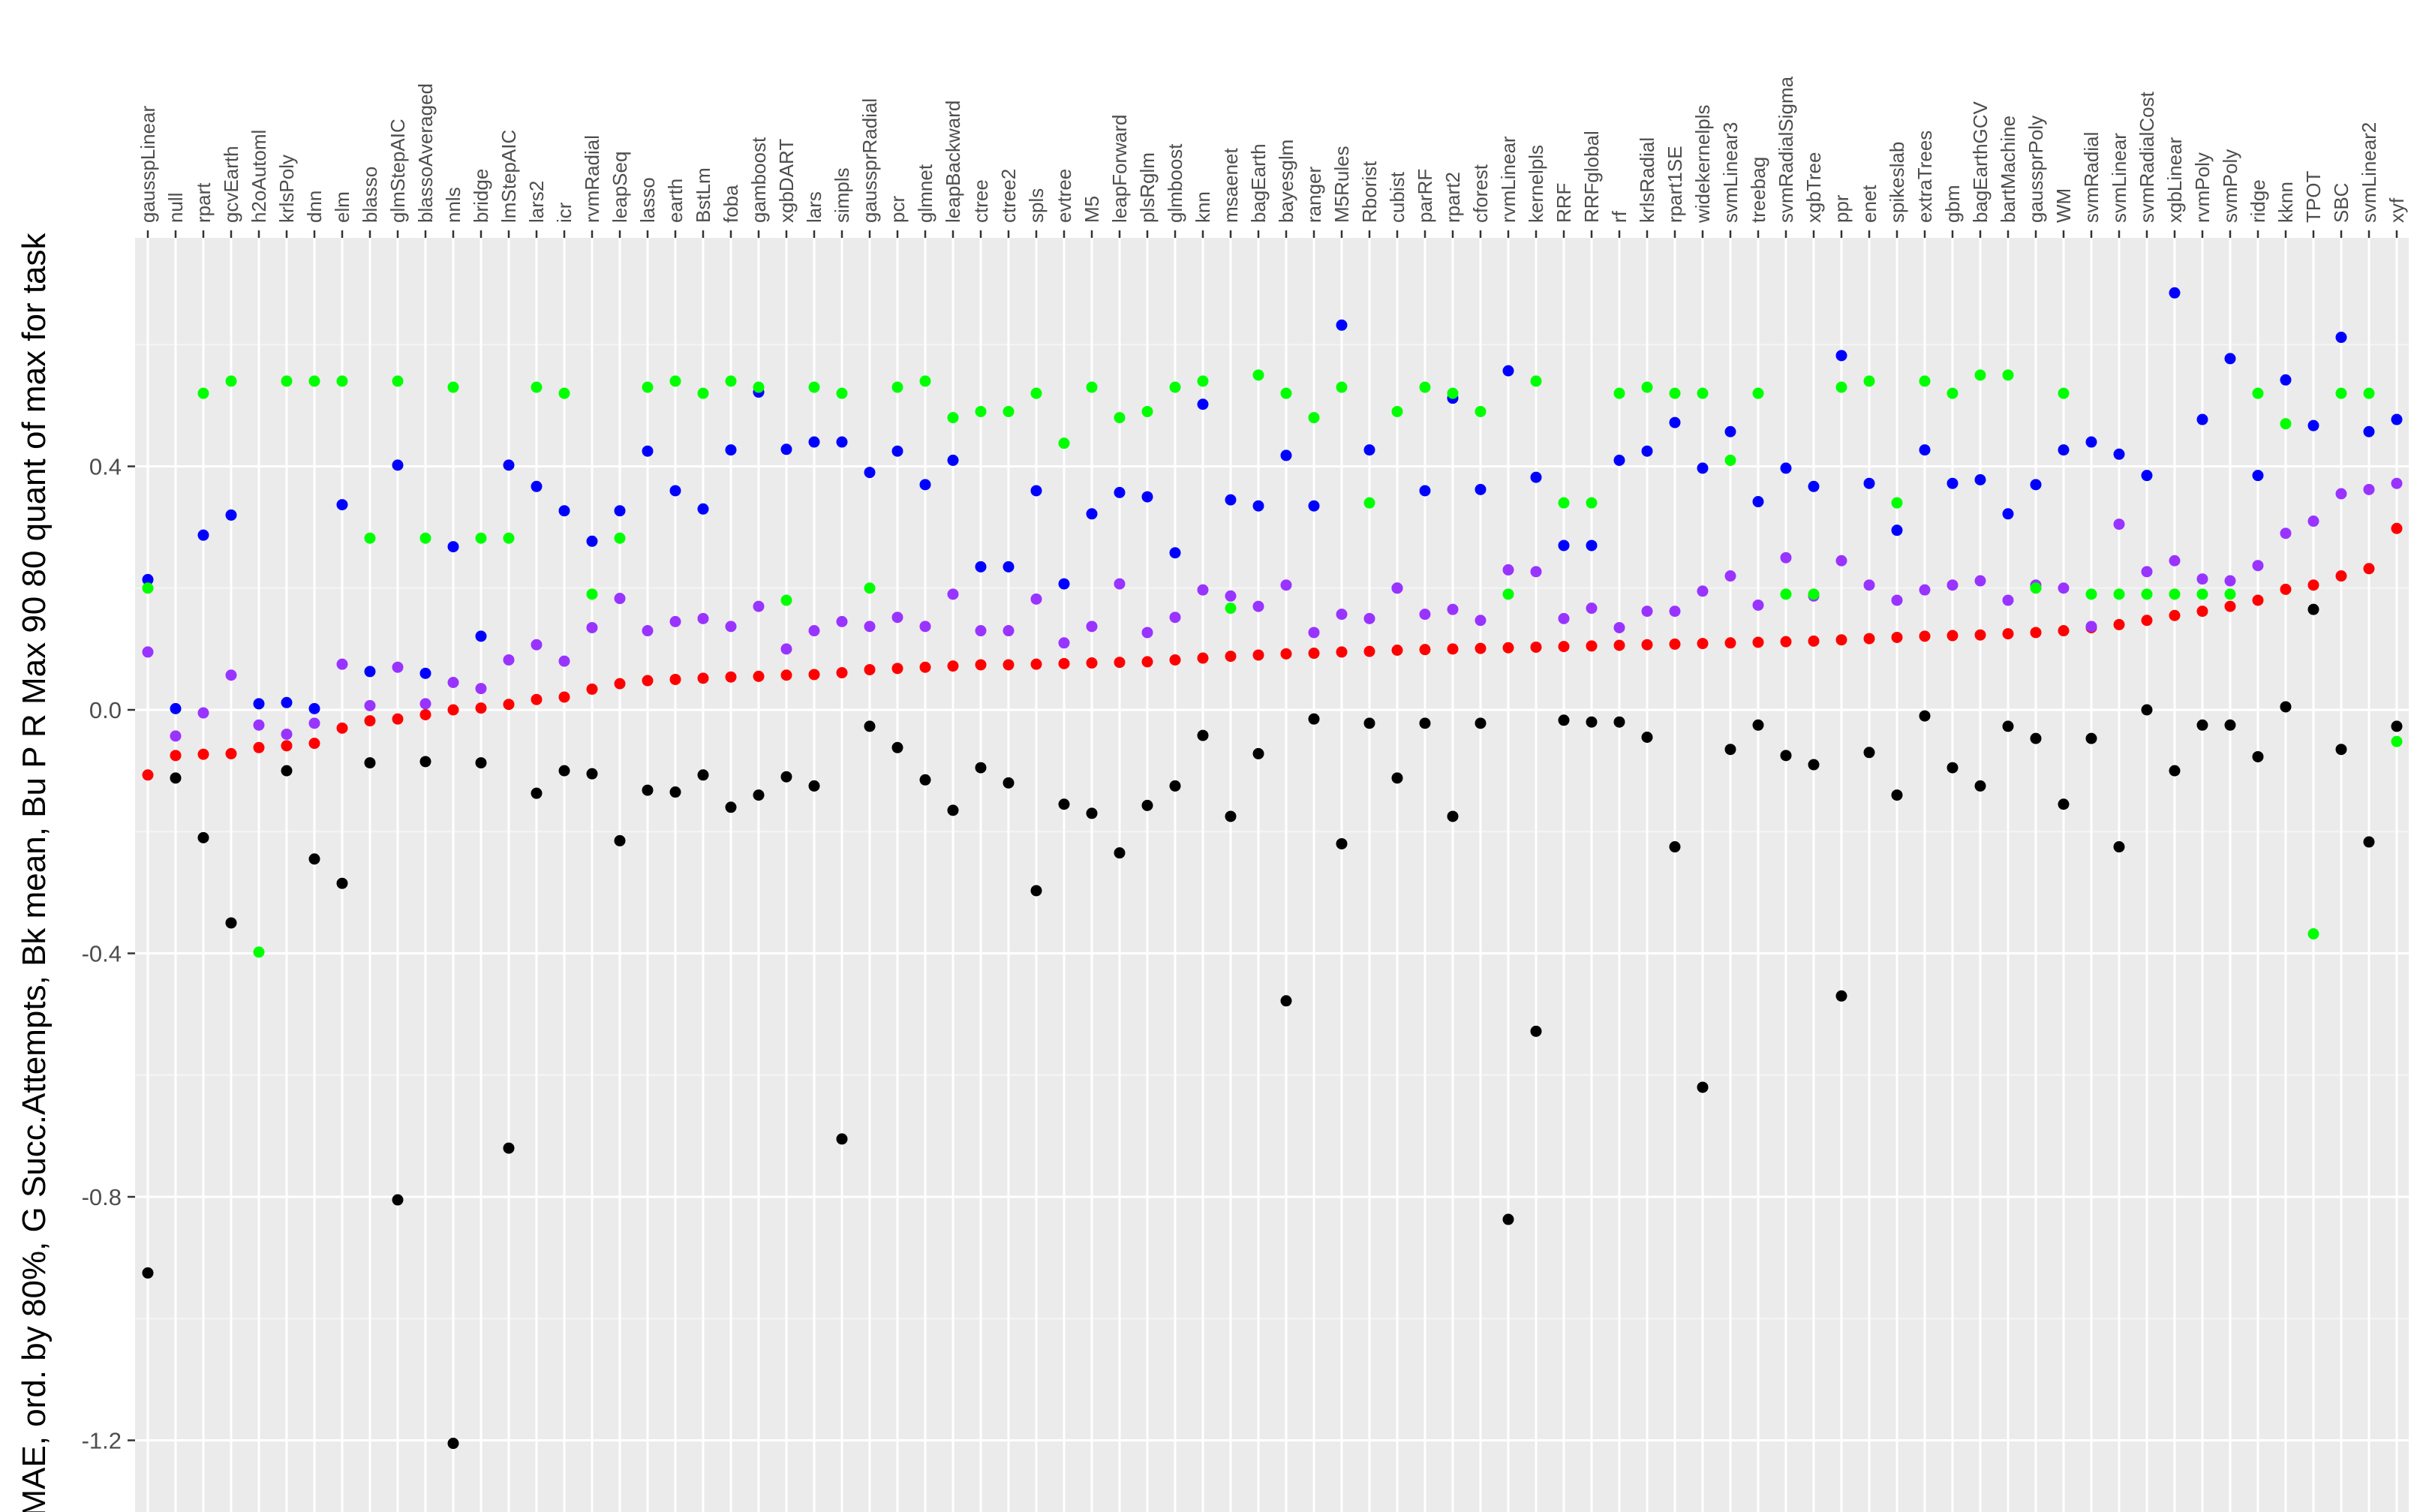 The height and width of the screenshot is (1512, 2420). I want to click on y-tick-label: 0.0, so click(106, 710).